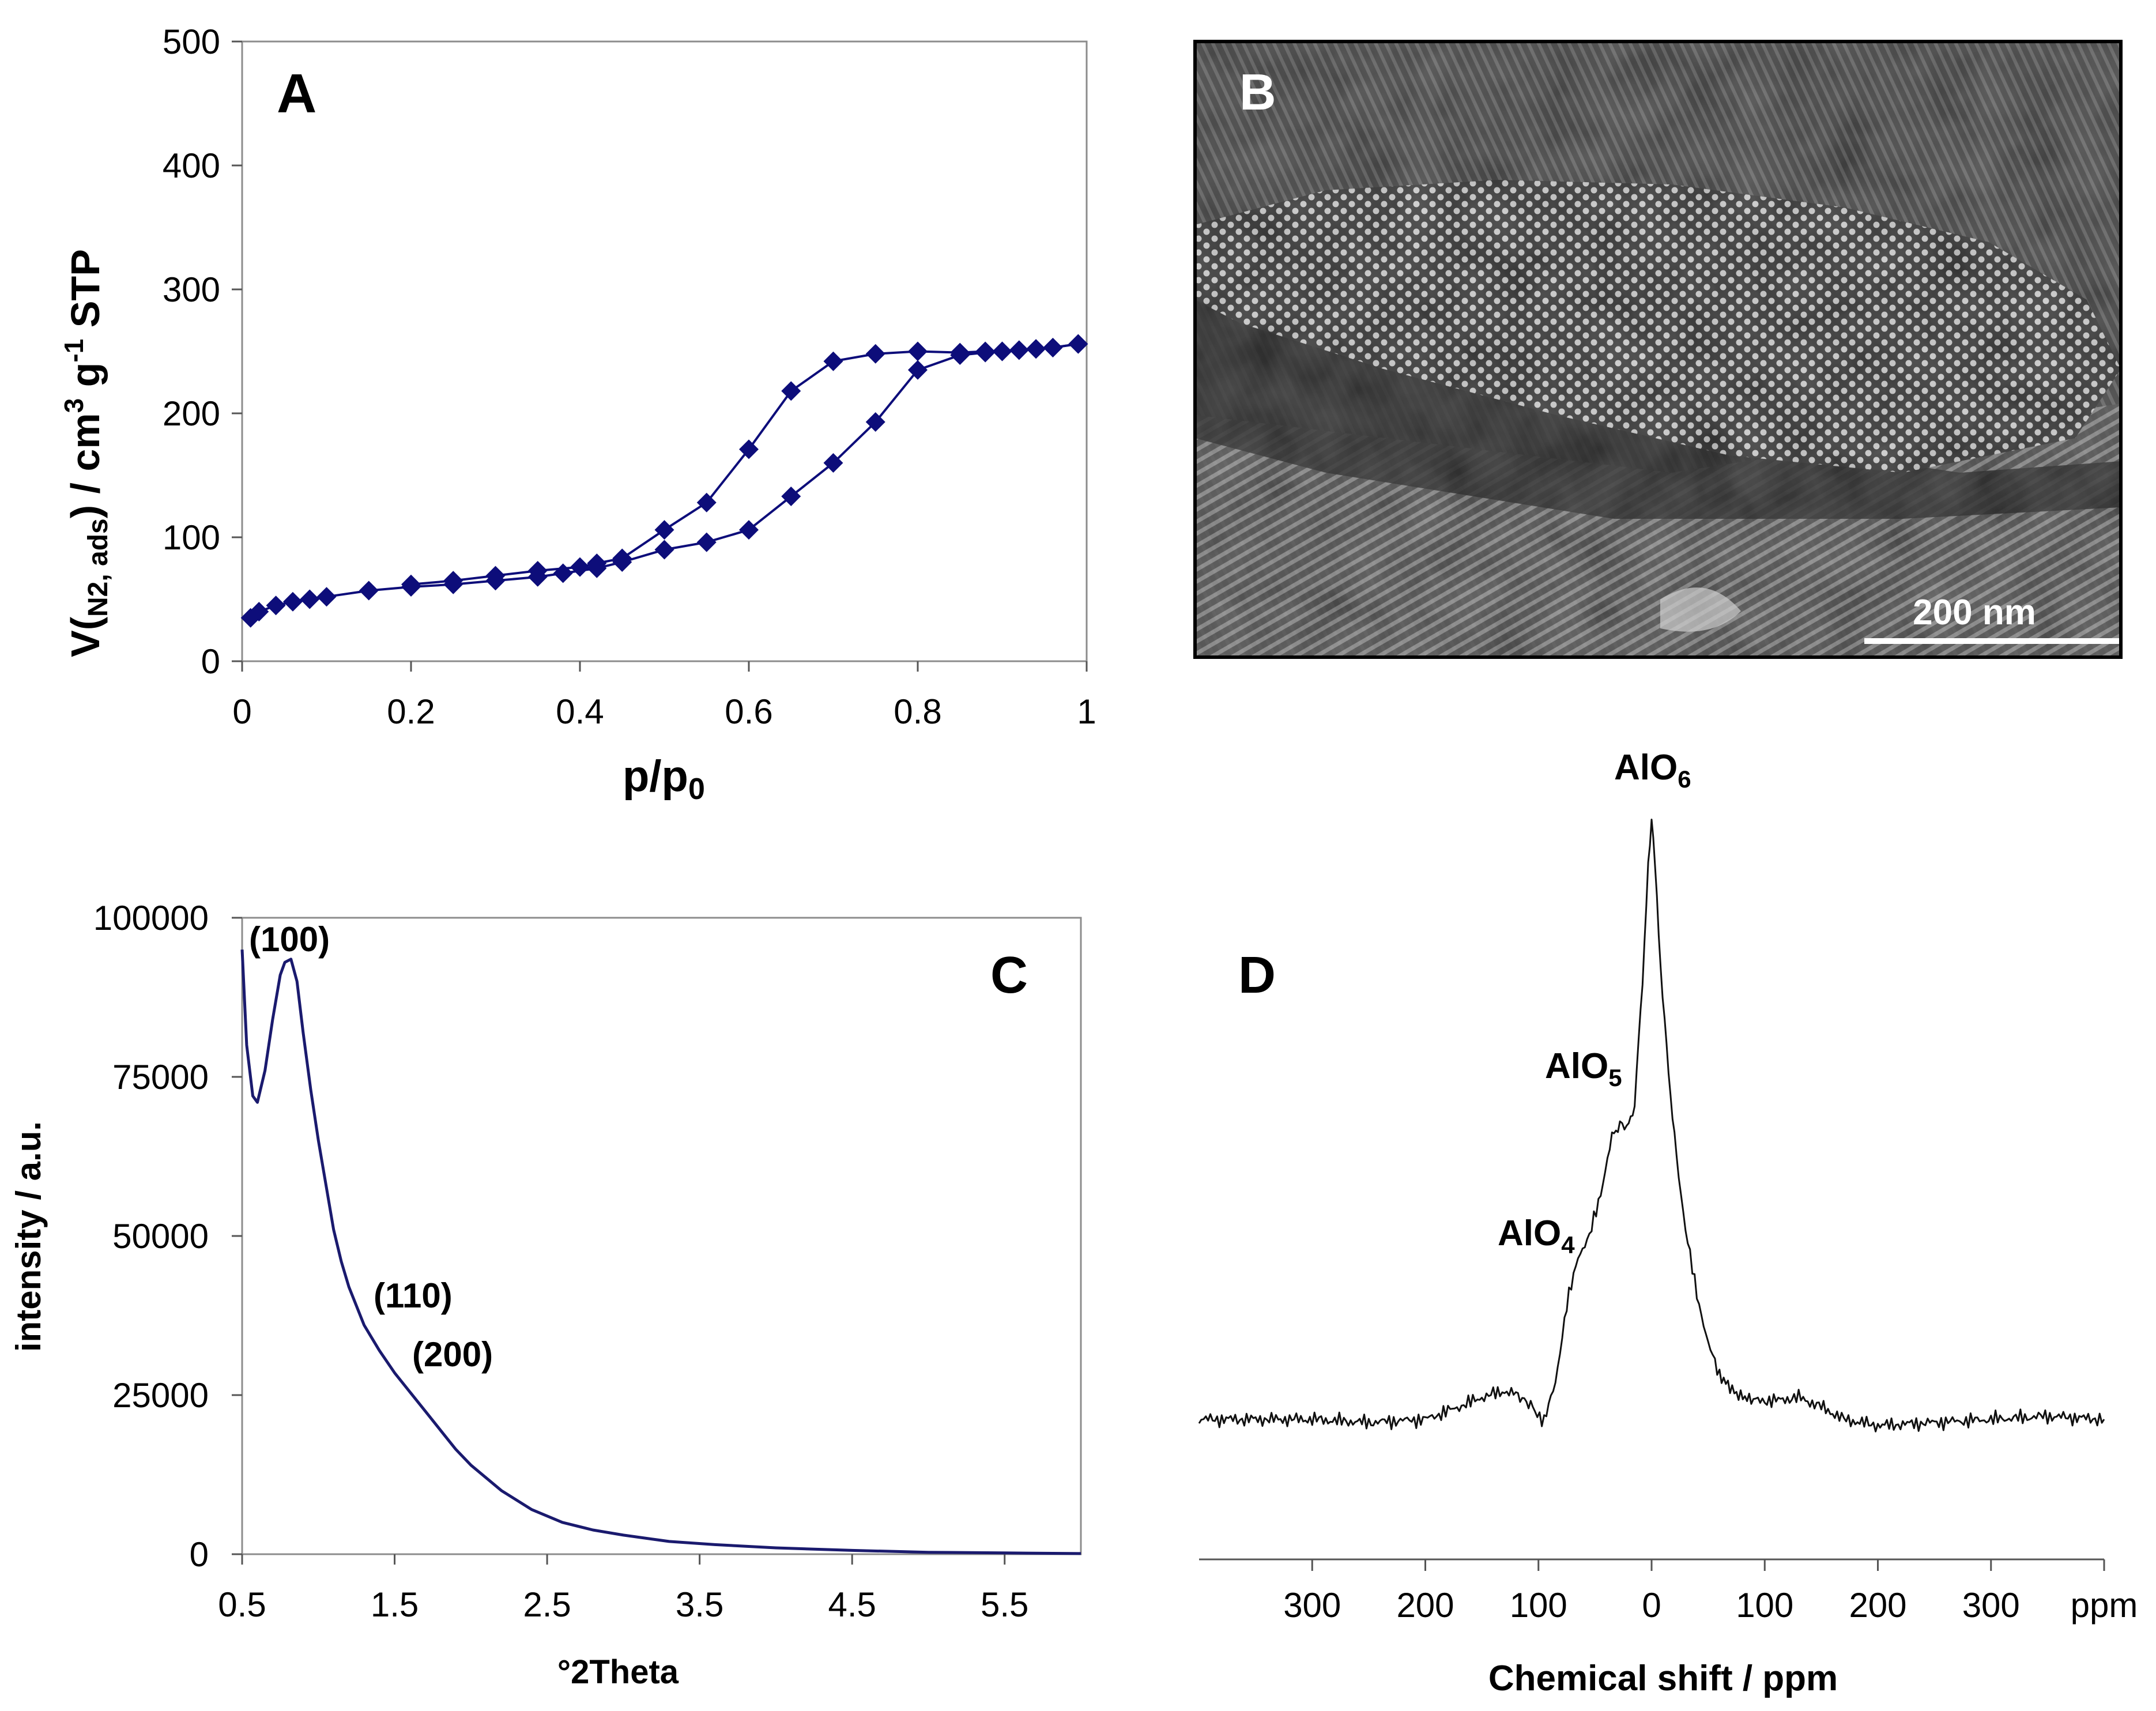 The width and height of the screenshot is (2156, 1711). Describe the element at coordinates (1257, 976) in the screenshot. I see `panel-d-label: D` at that location.